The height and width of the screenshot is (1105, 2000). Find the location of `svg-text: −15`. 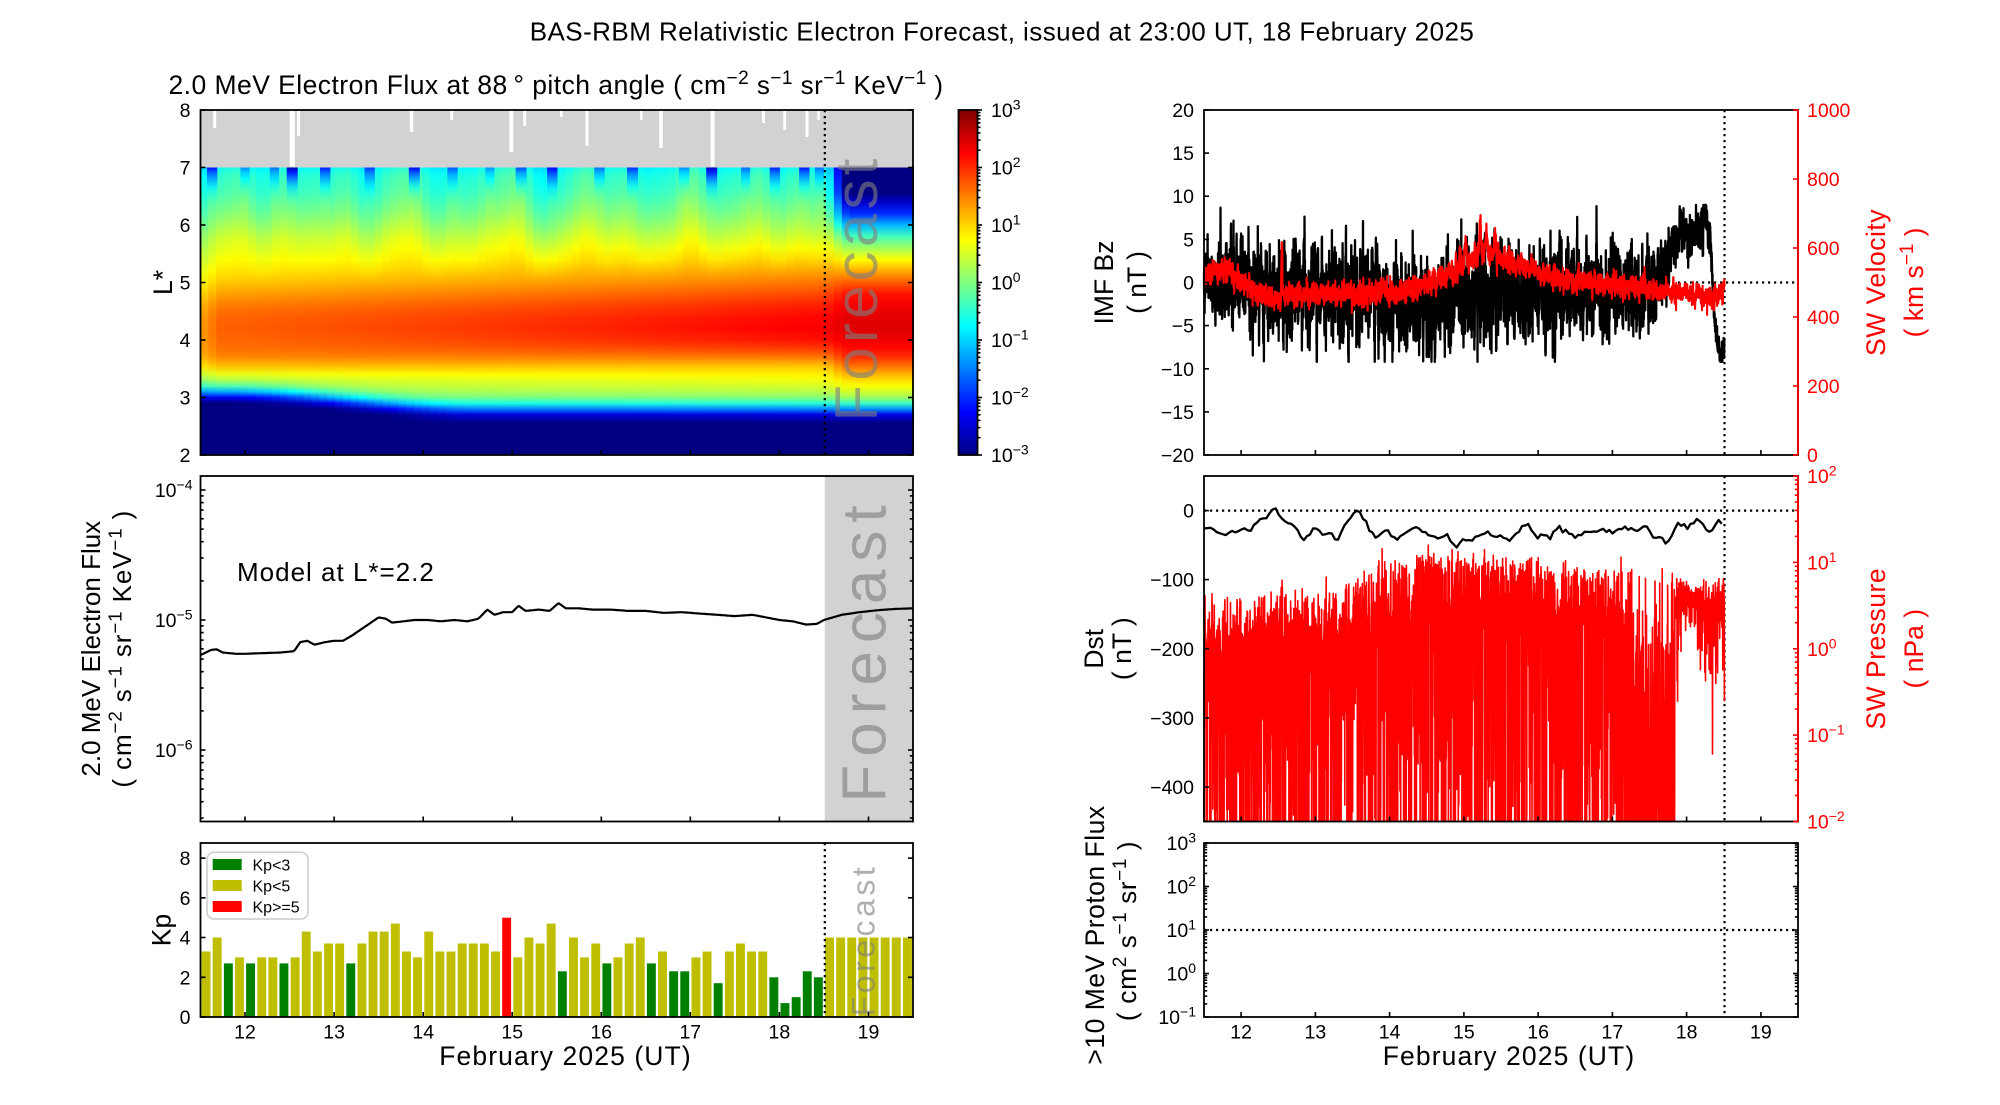

svg-text: −15 is located at coordinates (1177, 413).